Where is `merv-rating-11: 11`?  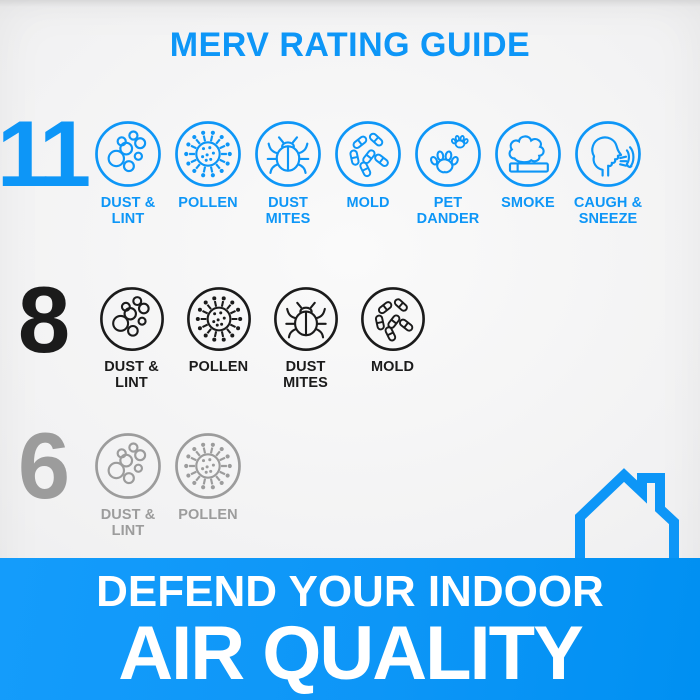 merv-rating-11: 11 is located at coordinates (45, 153).